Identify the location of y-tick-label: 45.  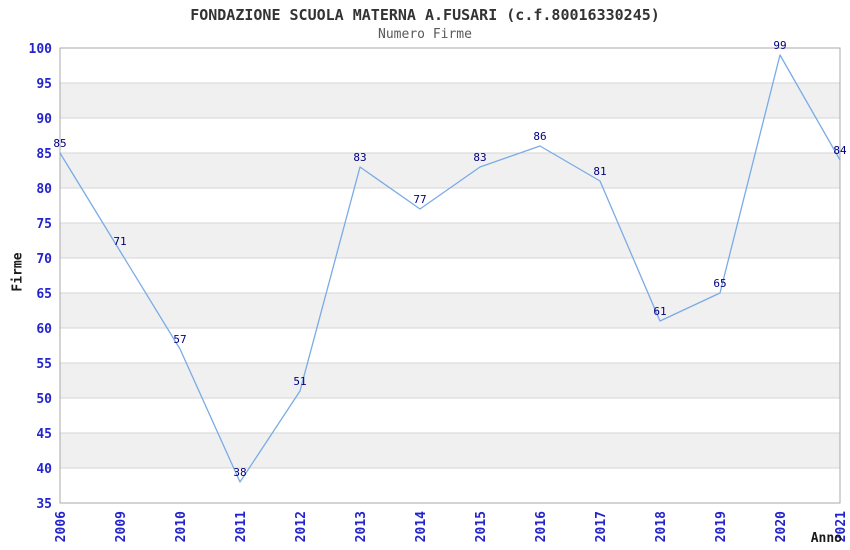
(44, 434).